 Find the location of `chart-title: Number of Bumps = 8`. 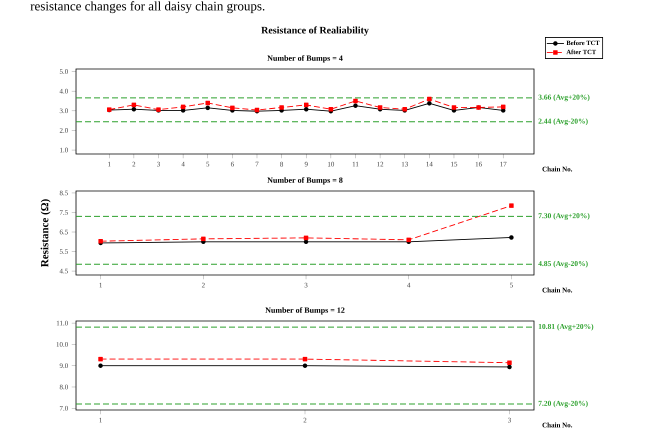

chart-title: Number of Bumps = 8 is located at coordinates (305, 180).